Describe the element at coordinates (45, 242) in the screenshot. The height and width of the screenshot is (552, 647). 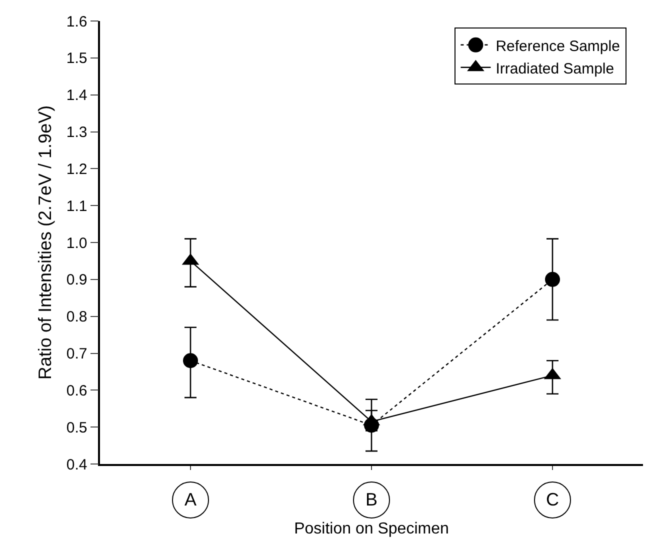
I see `y-axis-title: Ratio of Intensities (2.7eV / 1.9eV)` at that location.